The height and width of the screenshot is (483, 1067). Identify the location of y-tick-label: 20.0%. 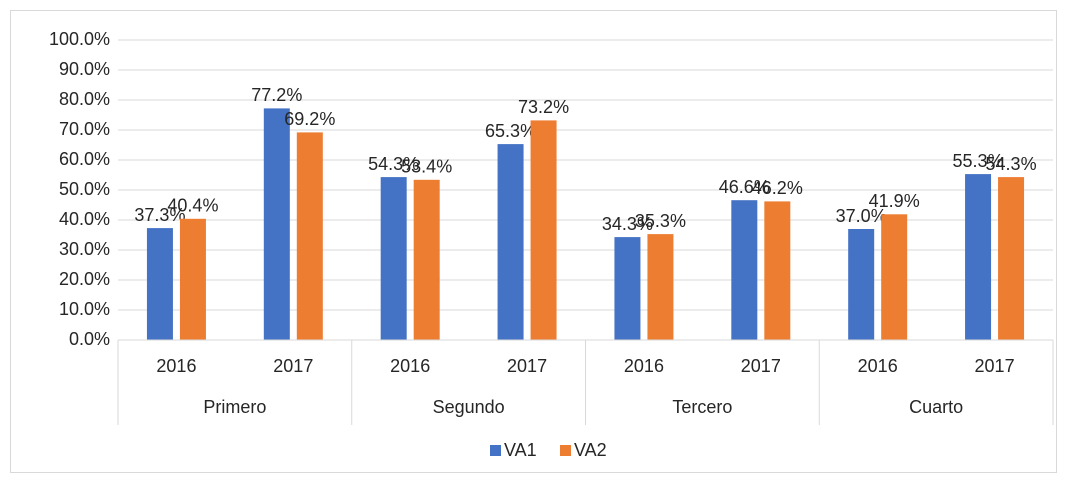
(84, 279).